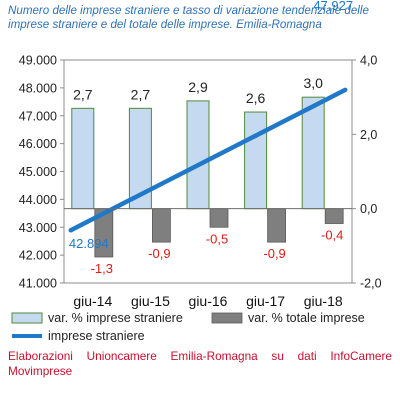 This screenshot has width=400, height=400. I want to click on legend-label-imprese: imprese straniere, so click(96, 336).